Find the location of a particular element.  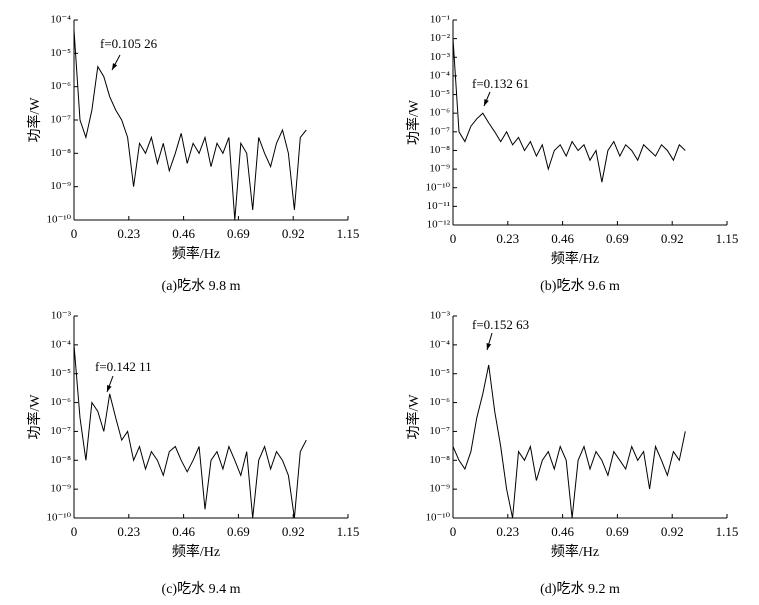

annotation: f=0.142 11 is located at coordinates (123, 366).